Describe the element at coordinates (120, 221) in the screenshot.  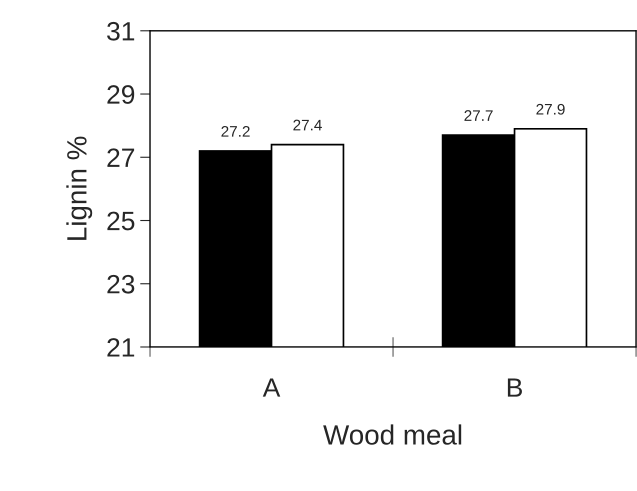
I see `y-tick-label: 25` at that location.